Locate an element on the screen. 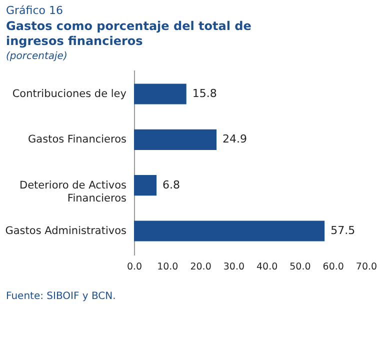  x-tick-label: 70.0 is located at coordinates (367, 267).